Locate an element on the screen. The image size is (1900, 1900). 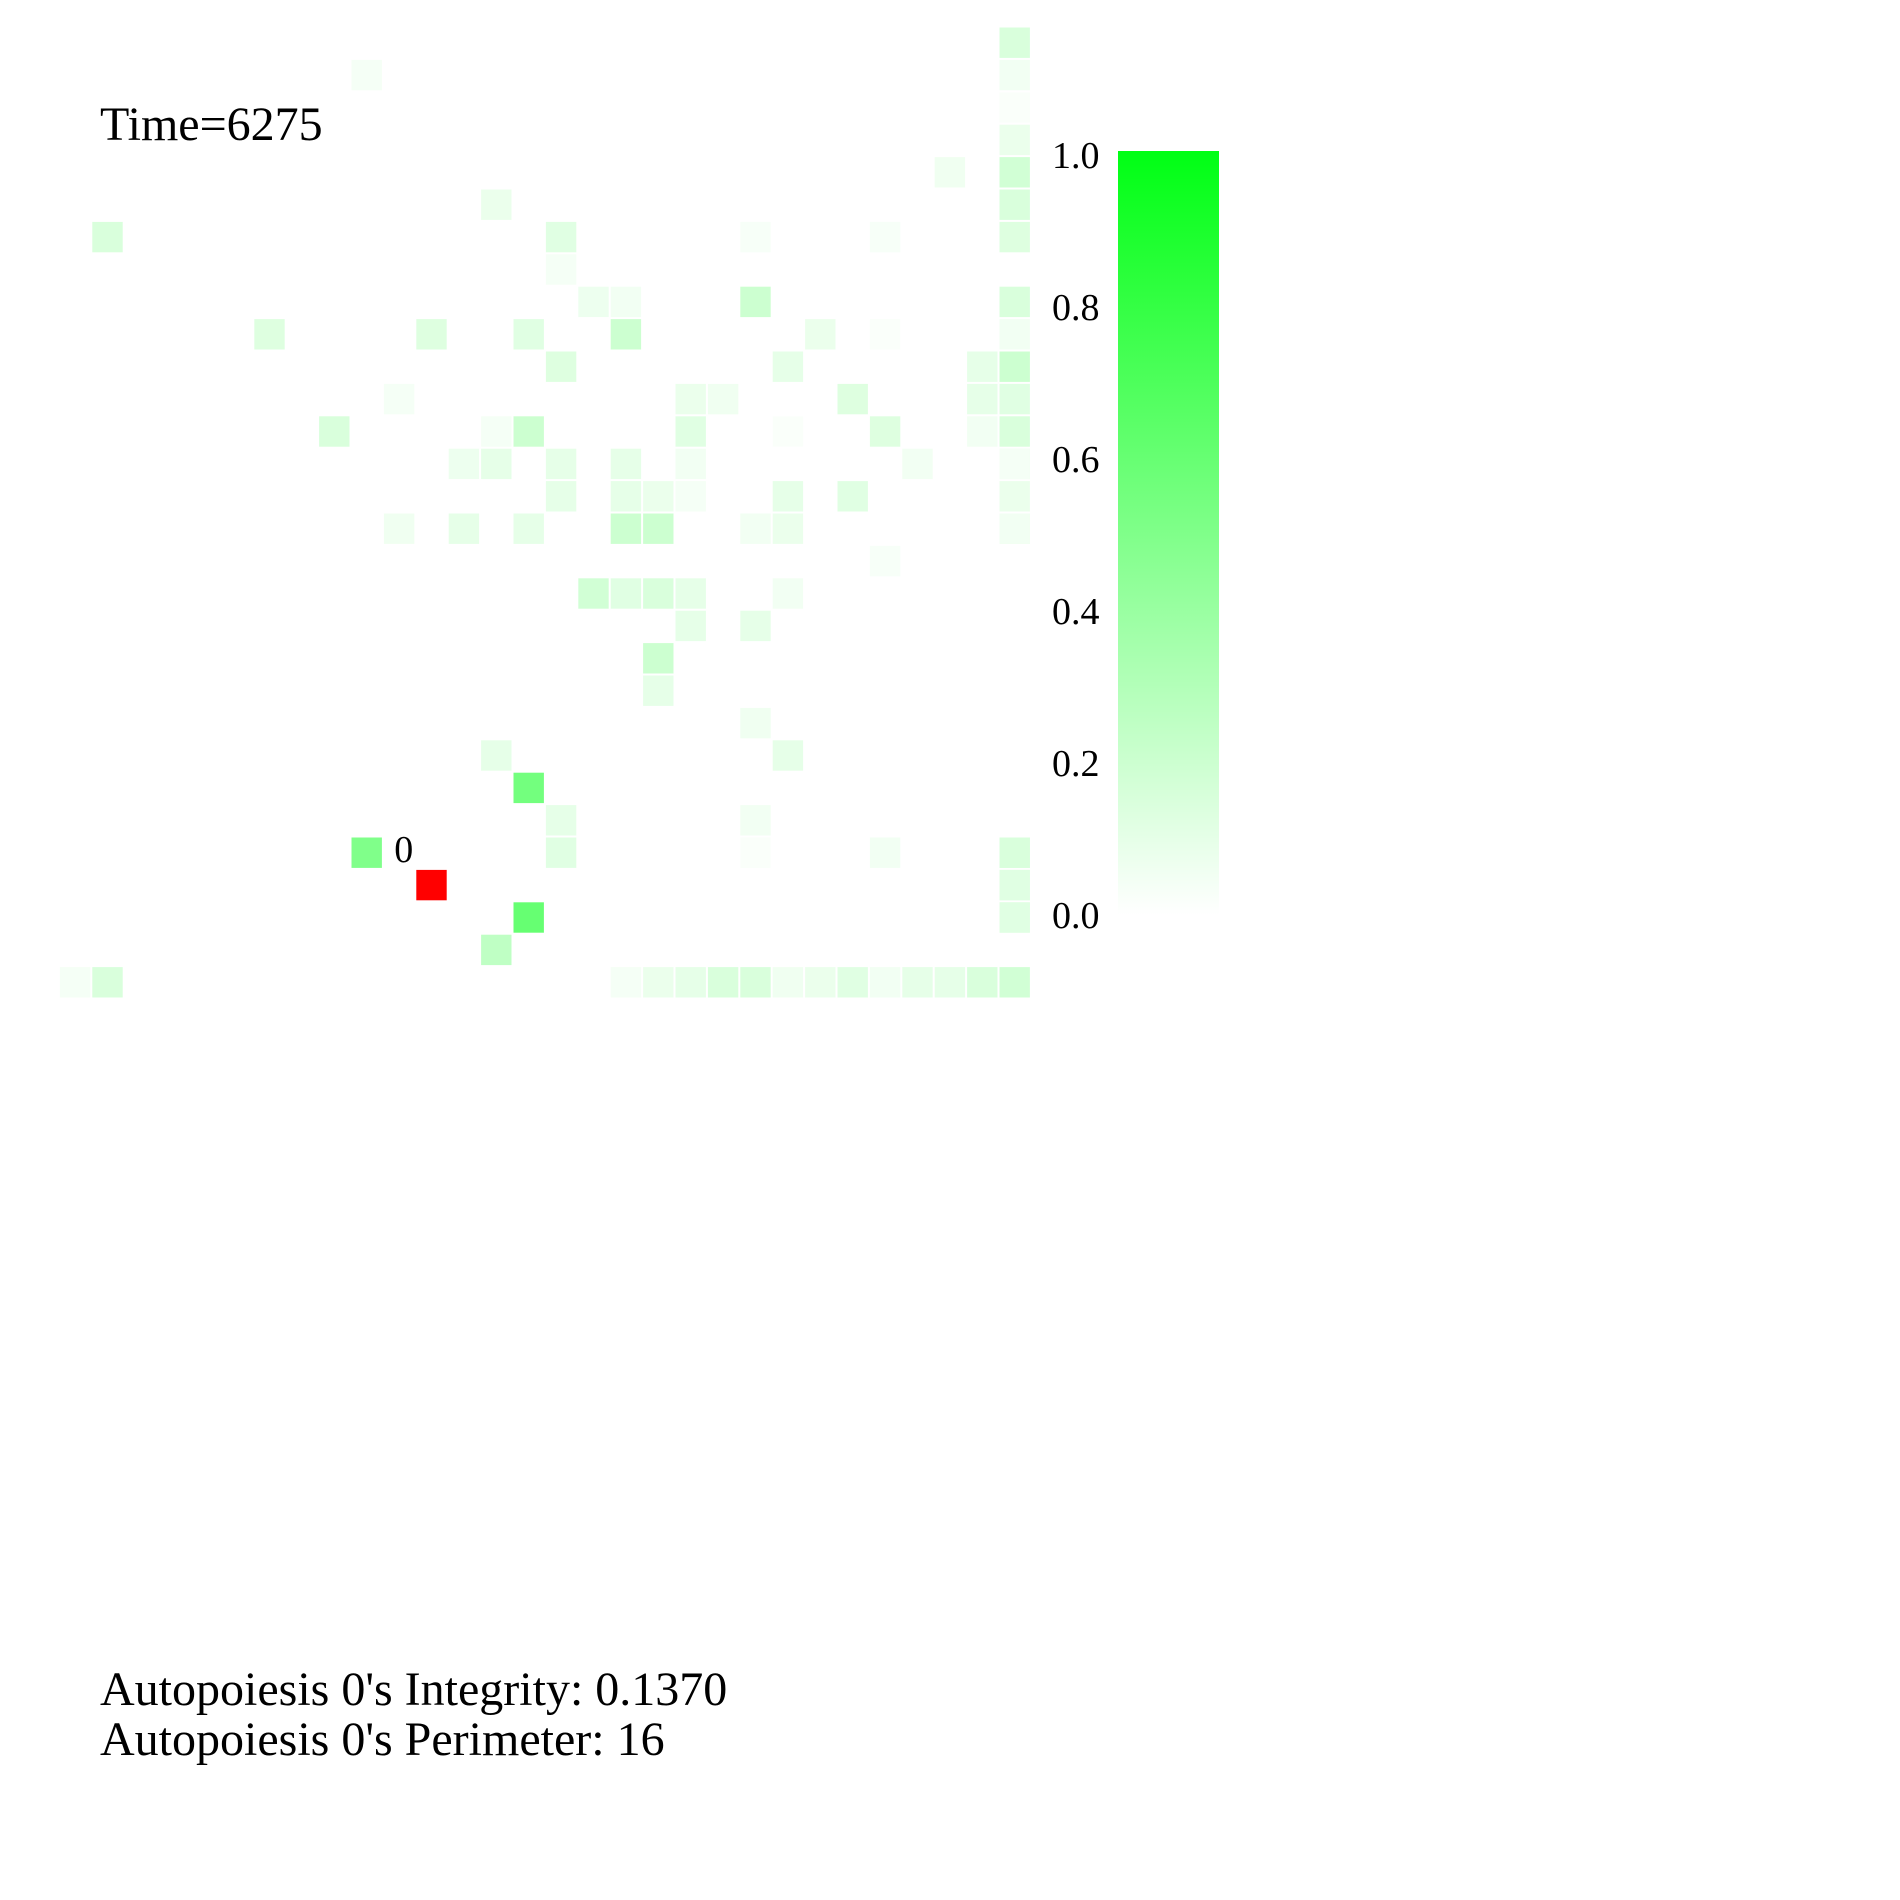
colorbar-tick-label: 0.2 is located at coordinates (1076, 764).